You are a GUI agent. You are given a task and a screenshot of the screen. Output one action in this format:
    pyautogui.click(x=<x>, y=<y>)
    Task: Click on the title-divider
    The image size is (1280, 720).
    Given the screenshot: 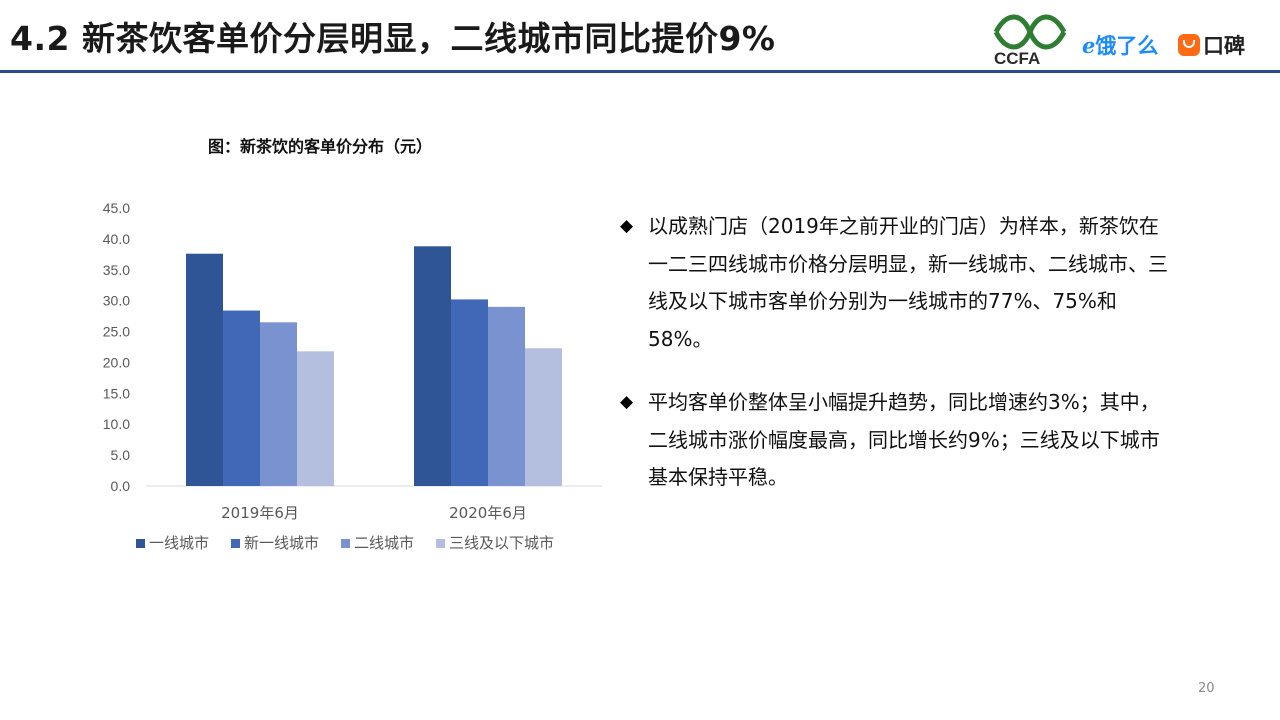 What is the action you would take?
    pyautogui.click(x=640, y=71)
    